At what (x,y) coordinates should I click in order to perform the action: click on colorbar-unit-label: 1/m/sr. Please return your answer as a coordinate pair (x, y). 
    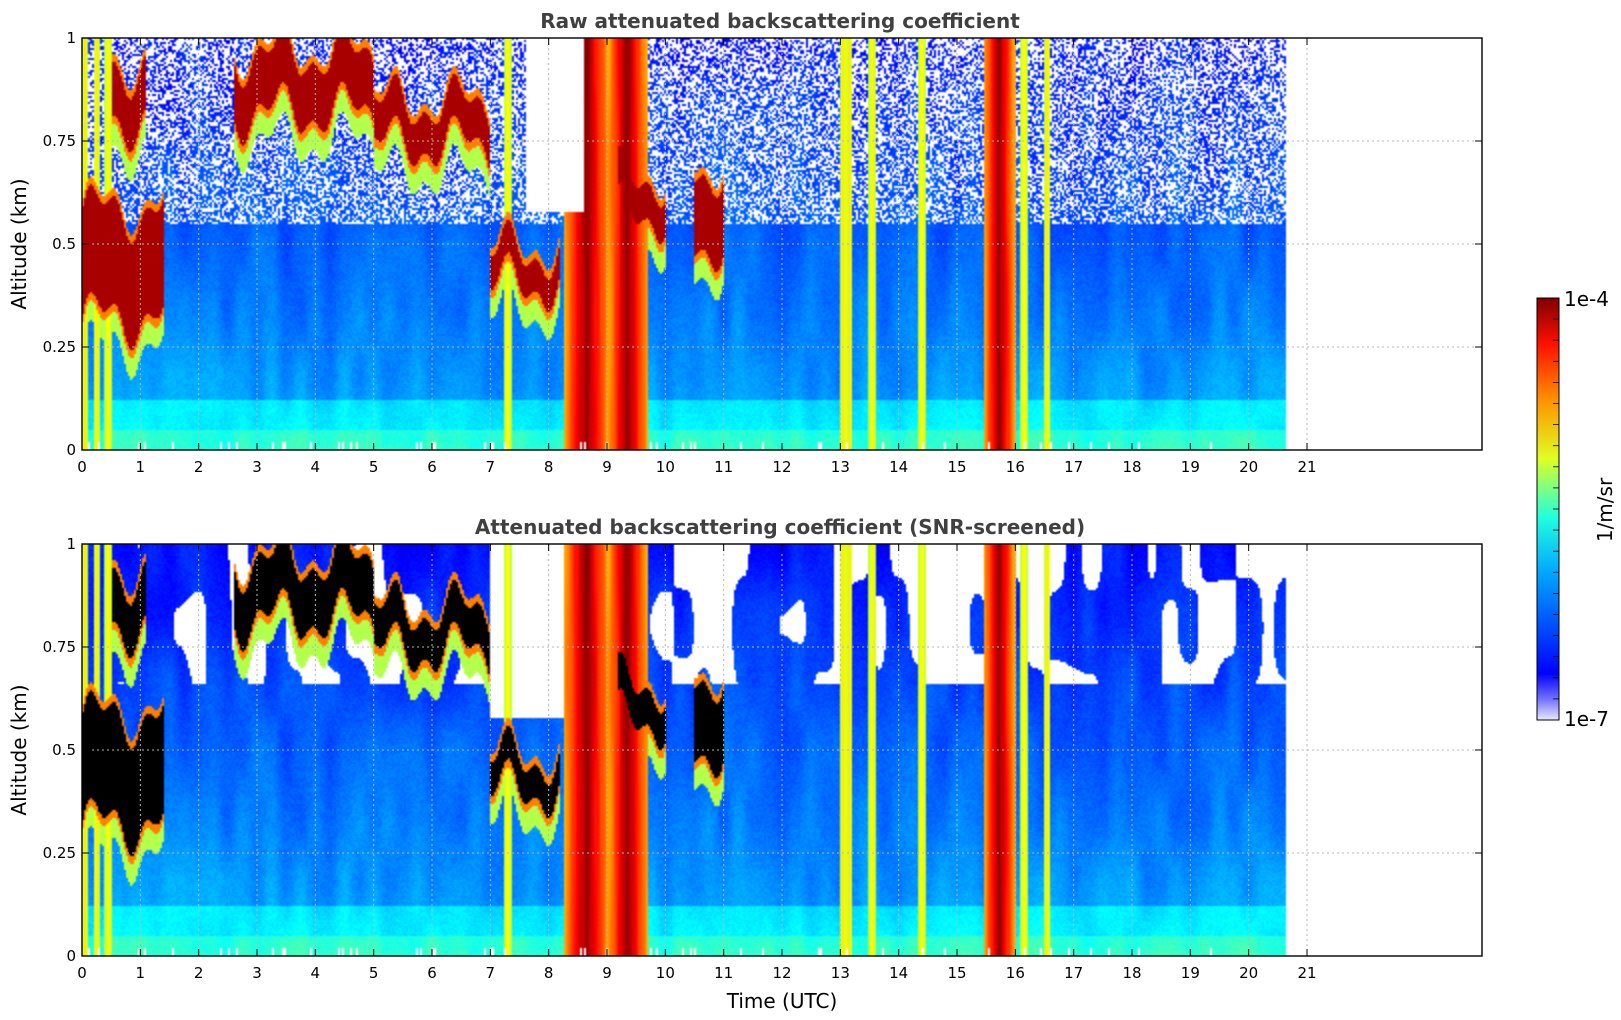
    Looking at the image, I should click on (1605, 509).